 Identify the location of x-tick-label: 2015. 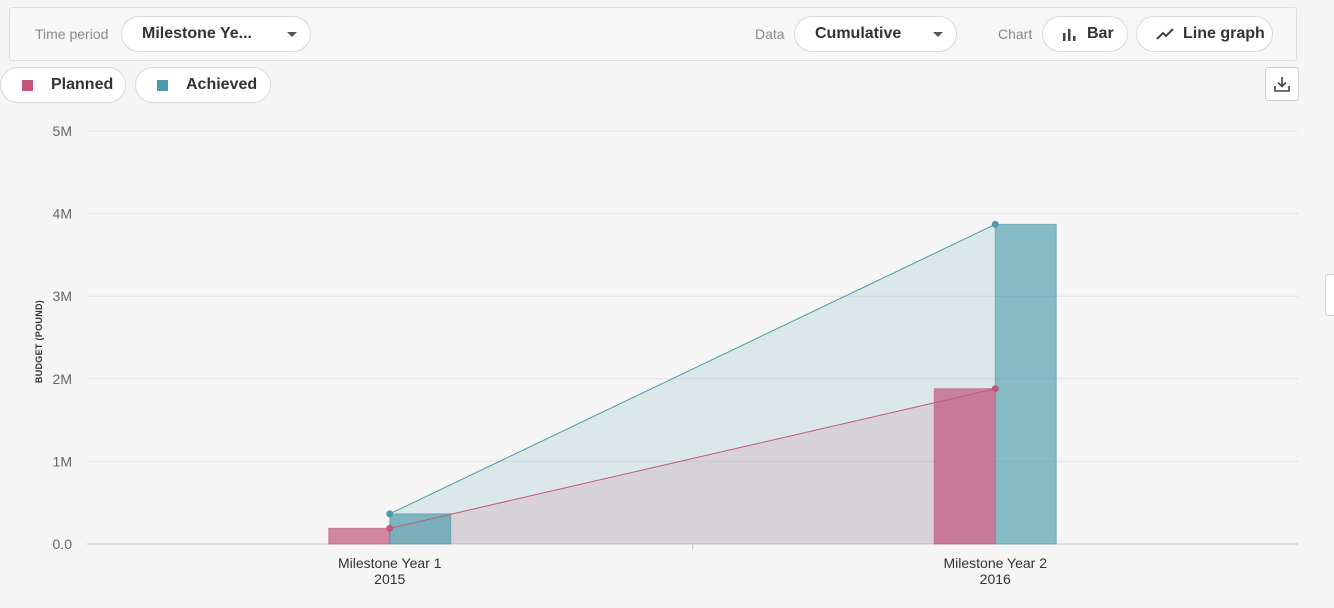
(389, 579).